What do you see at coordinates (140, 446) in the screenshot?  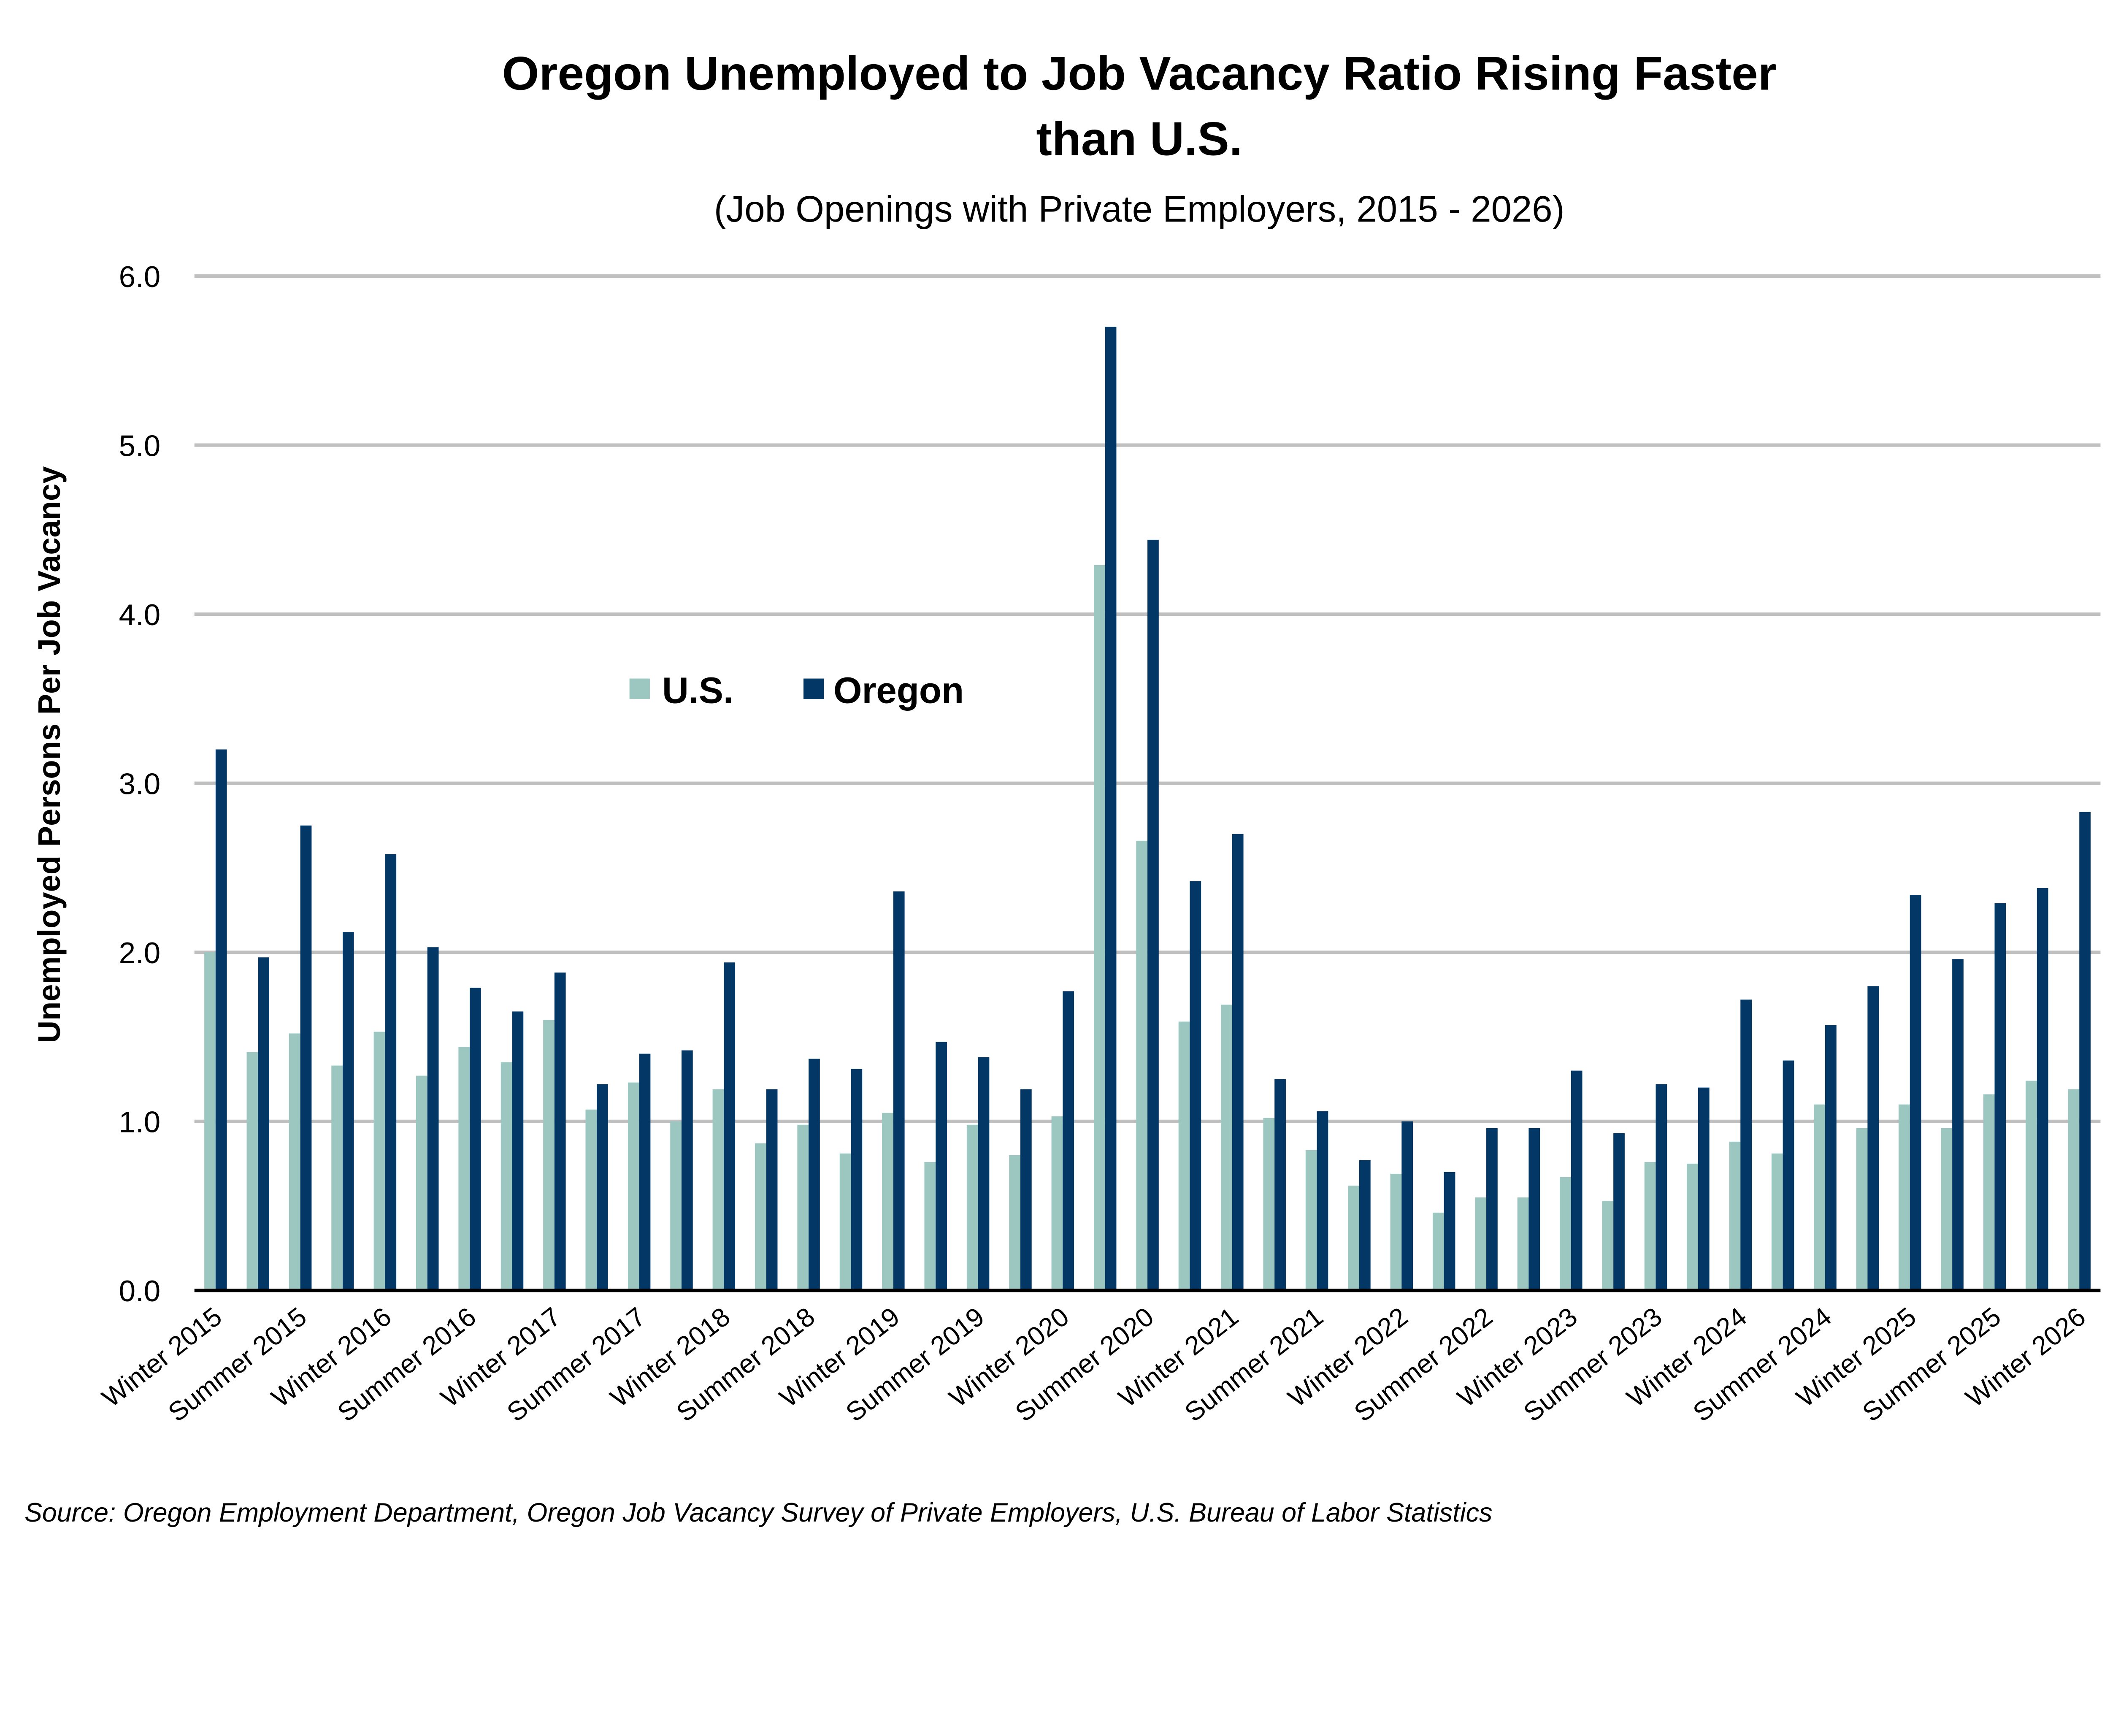 I see `y-tick-label: 5.0` at bounding box center [140, 446].